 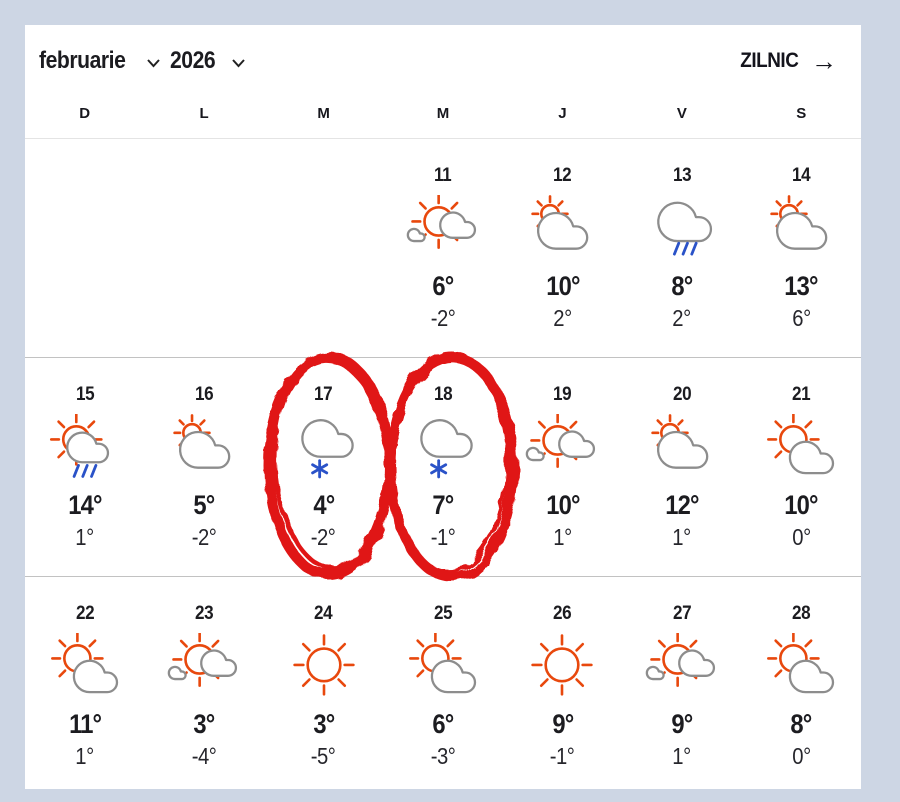 What do you see at coordinates (681, 113) in the screenshot?
I see `weekday-label-friday: V` at bounding box center [681, 113].